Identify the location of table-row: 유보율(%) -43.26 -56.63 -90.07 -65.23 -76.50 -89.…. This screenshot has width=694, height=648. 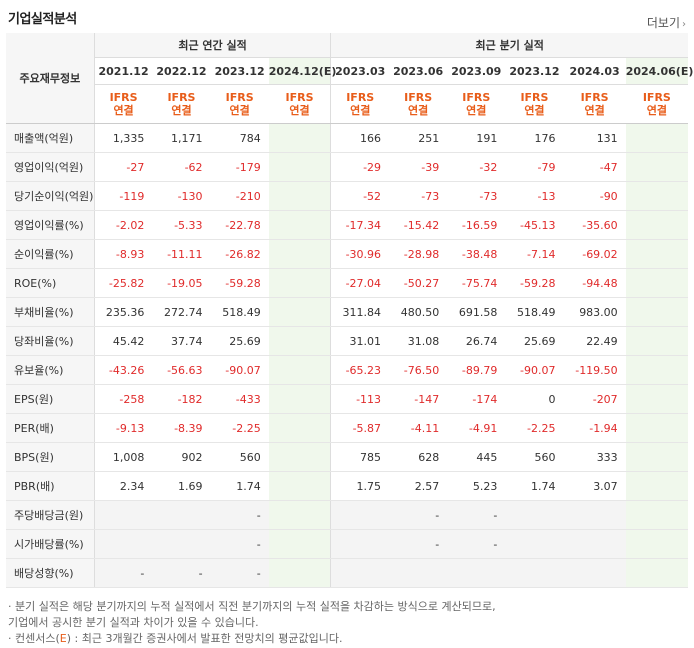
(347, 370).